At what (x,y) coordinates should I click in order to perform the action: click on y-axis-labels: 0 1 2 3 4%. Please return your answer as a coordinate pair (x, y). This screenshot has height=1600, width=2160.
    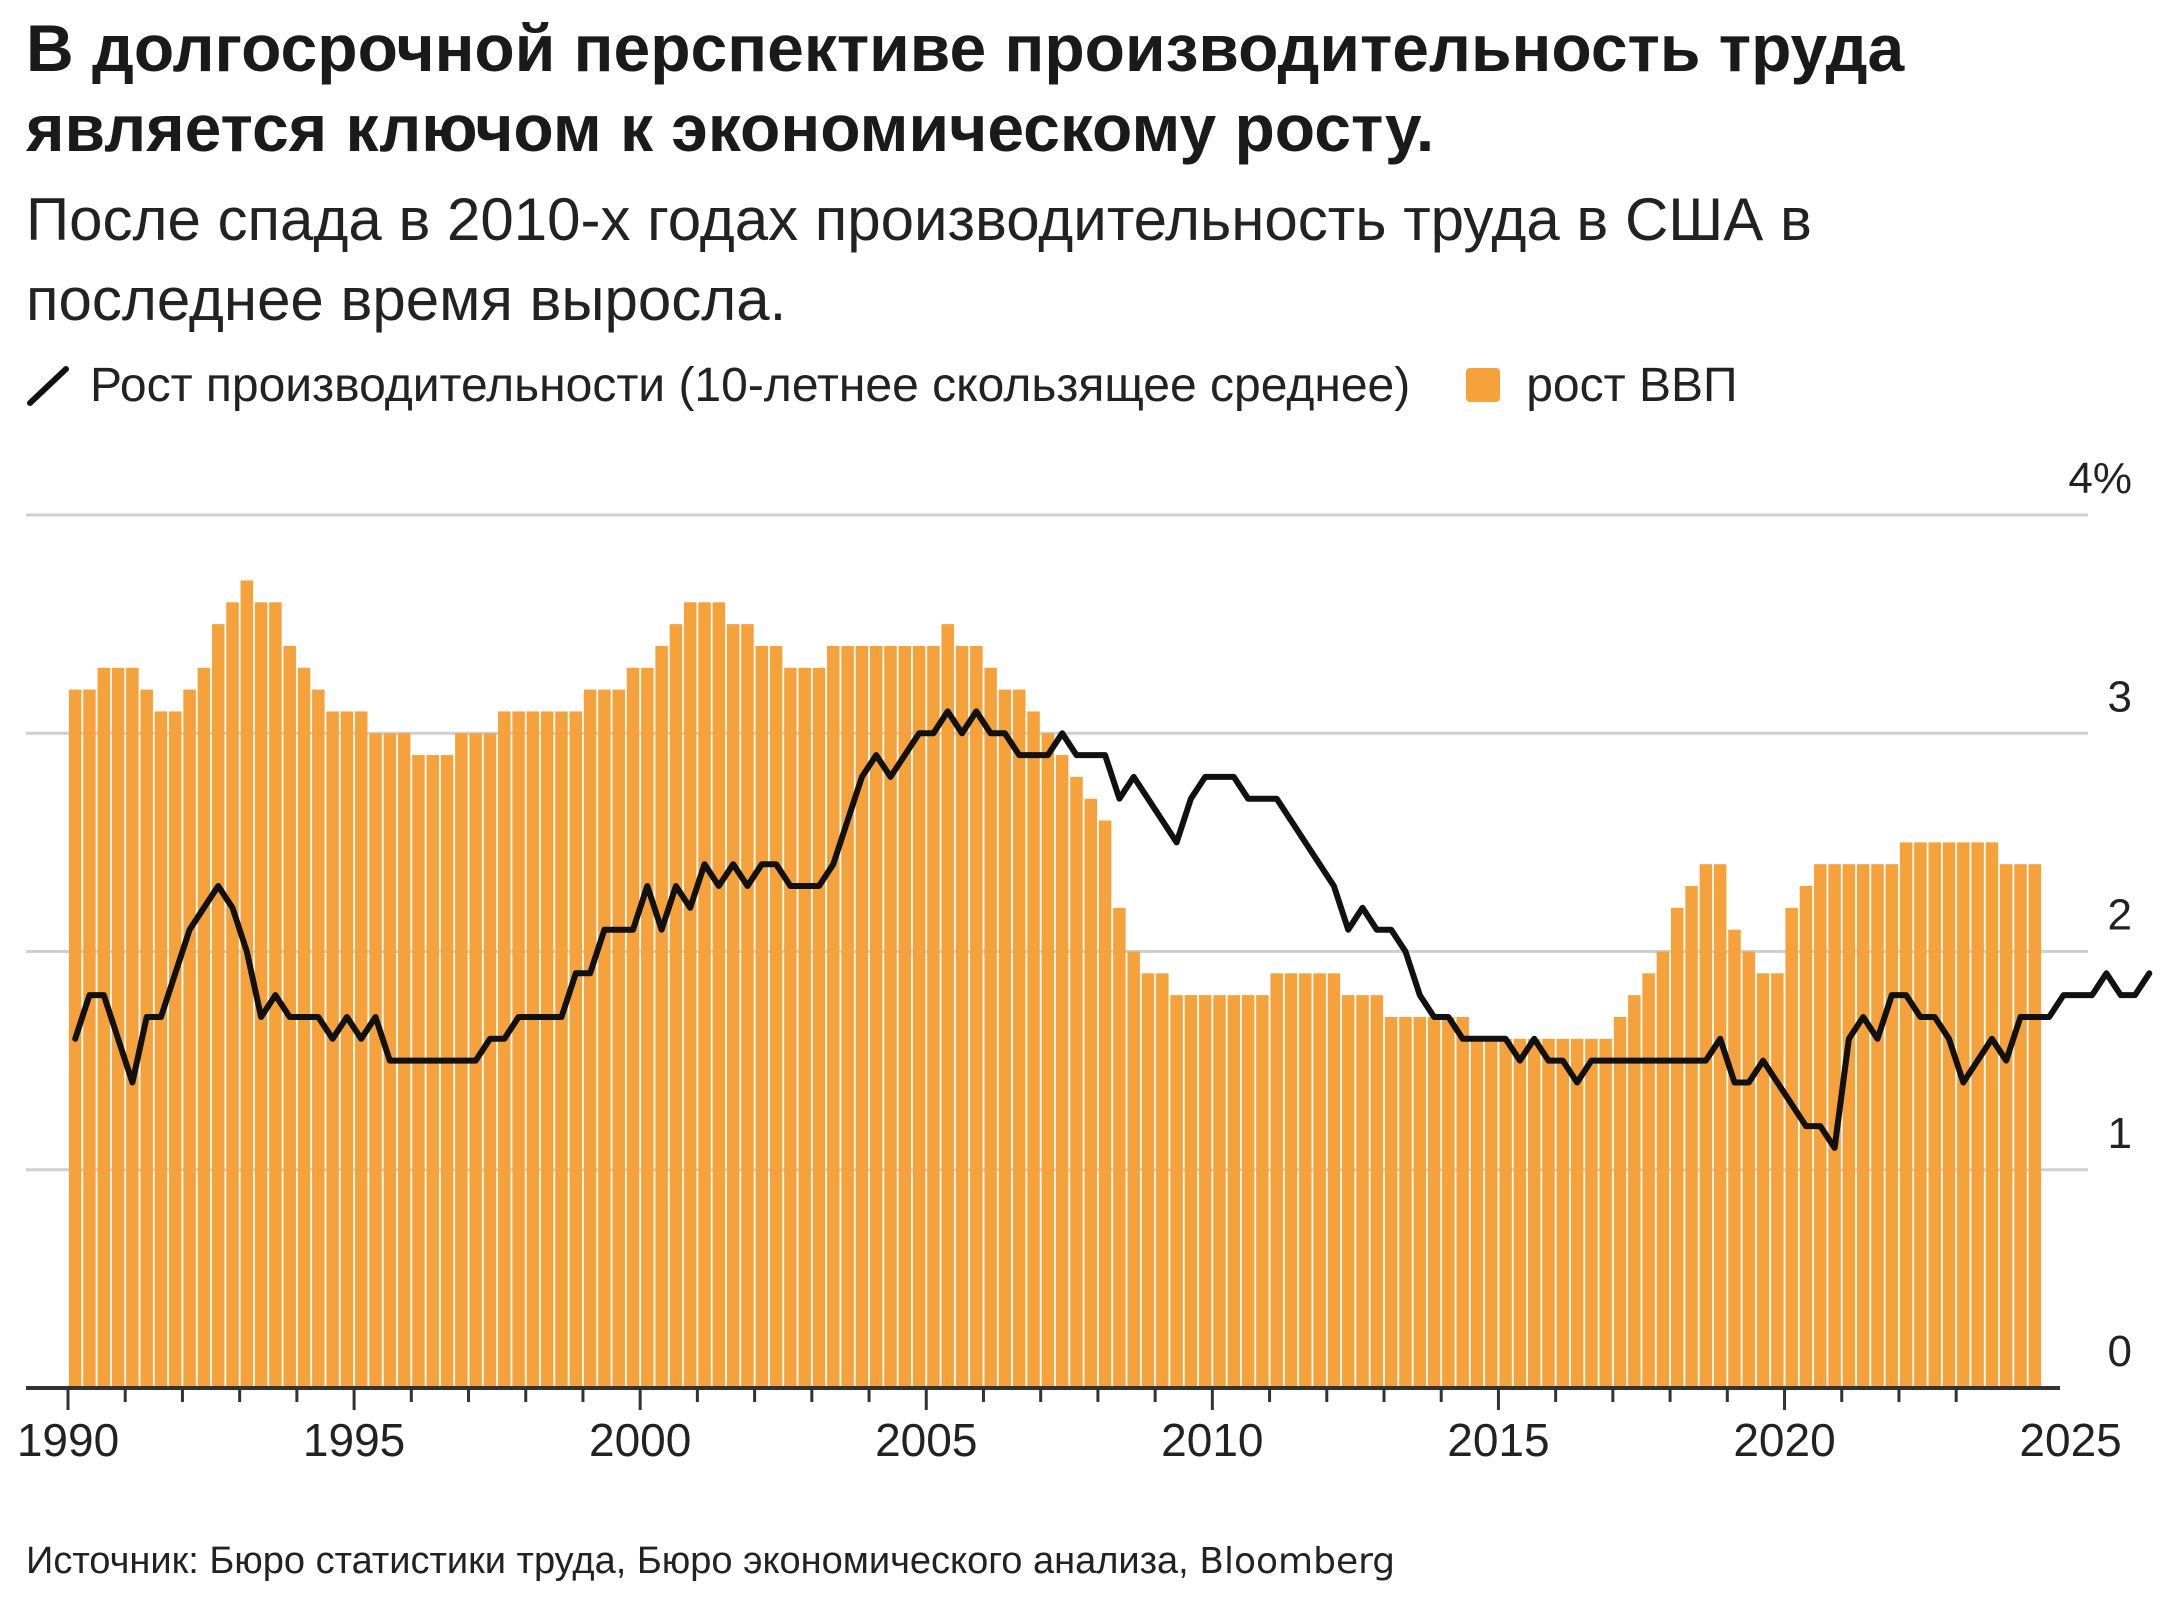
    Looking at the image, I should click on (2100, 915).